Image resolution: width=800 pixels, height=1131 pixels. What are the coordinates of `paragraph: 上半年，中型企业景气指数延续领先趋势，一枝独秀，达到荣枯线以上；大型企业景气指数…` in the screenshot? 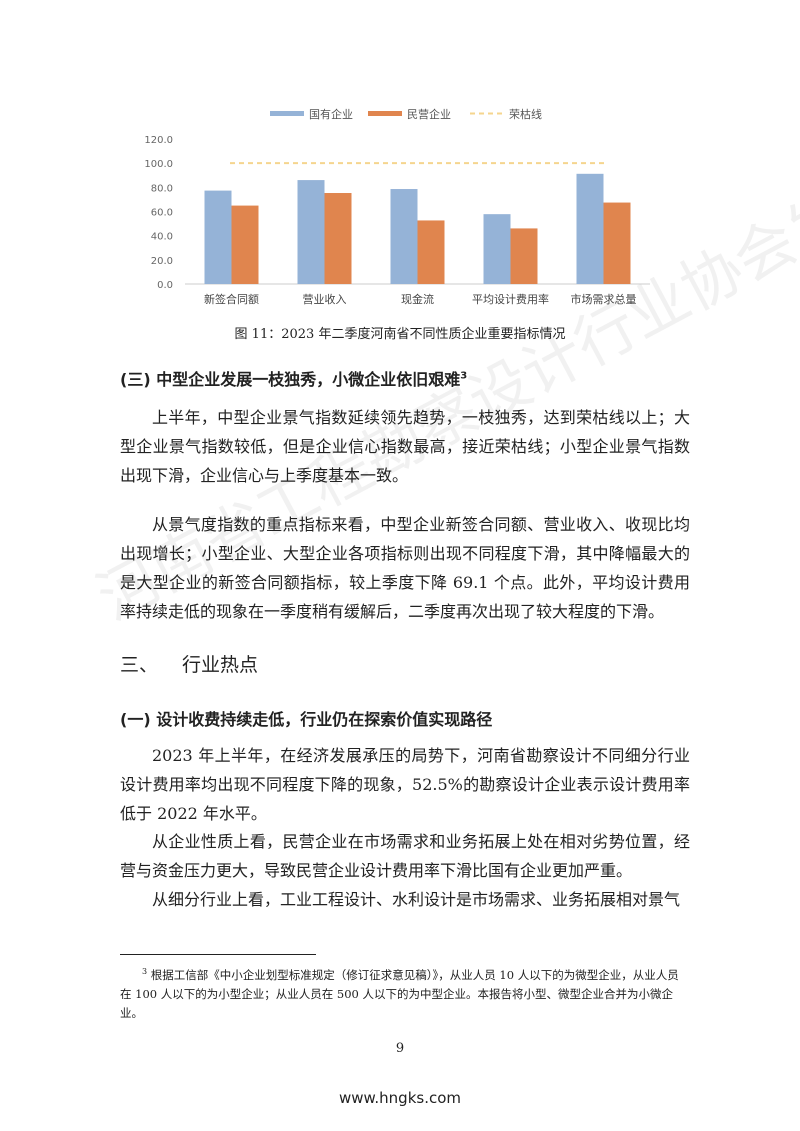 It's located at (405, 446).